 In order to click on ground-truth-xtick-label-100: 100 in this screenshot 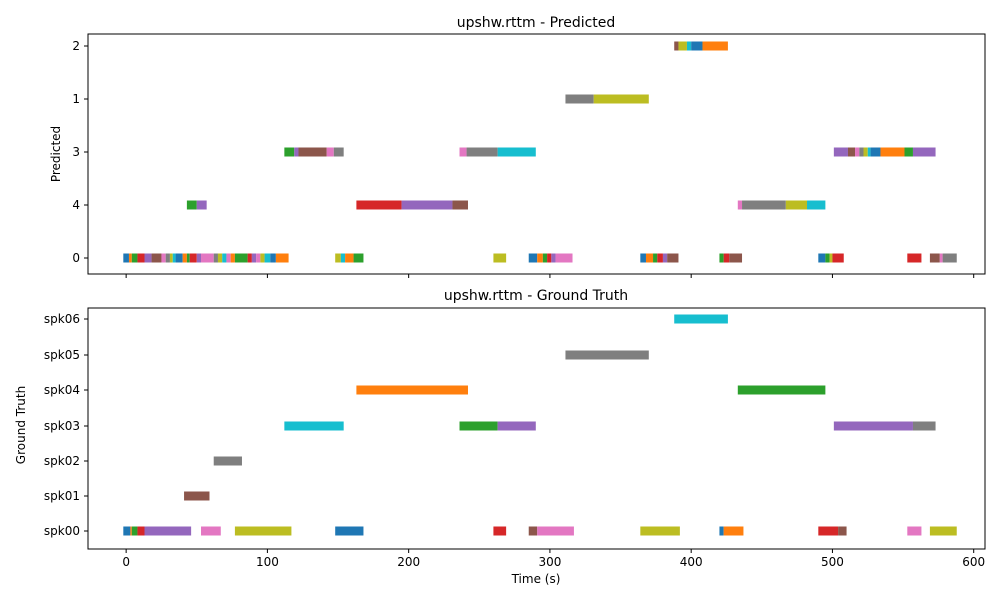, I will do `click(267, 562)`.